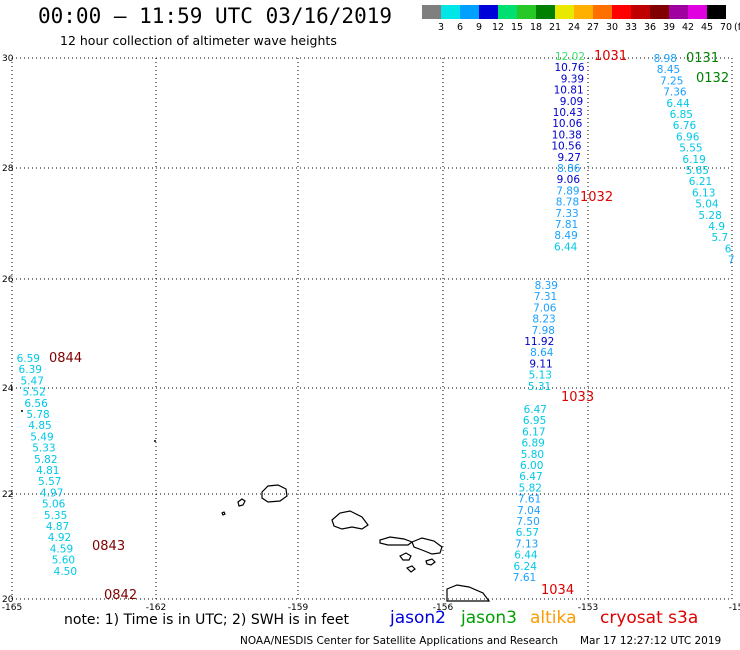  Describe the element at coordinates (665, 59) in the screenshot. I see `swh-value: 8.98` at that location.